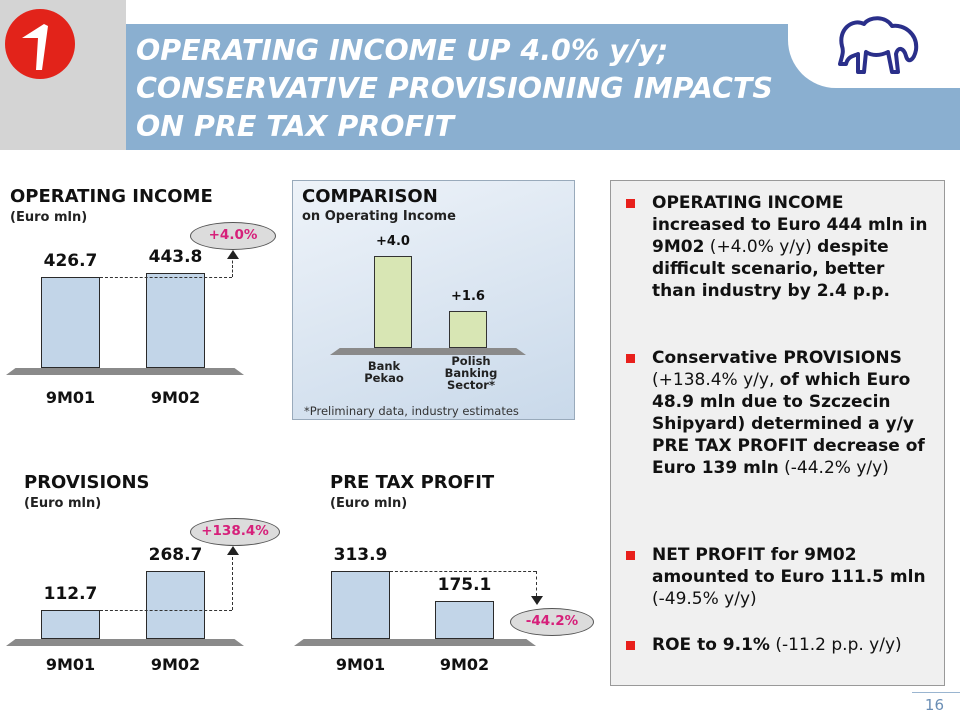 This screenshot has height=720, width=960. Describe the element at coordinates (433, 300) in the screenshot. I see `comparison-panel` at that location.